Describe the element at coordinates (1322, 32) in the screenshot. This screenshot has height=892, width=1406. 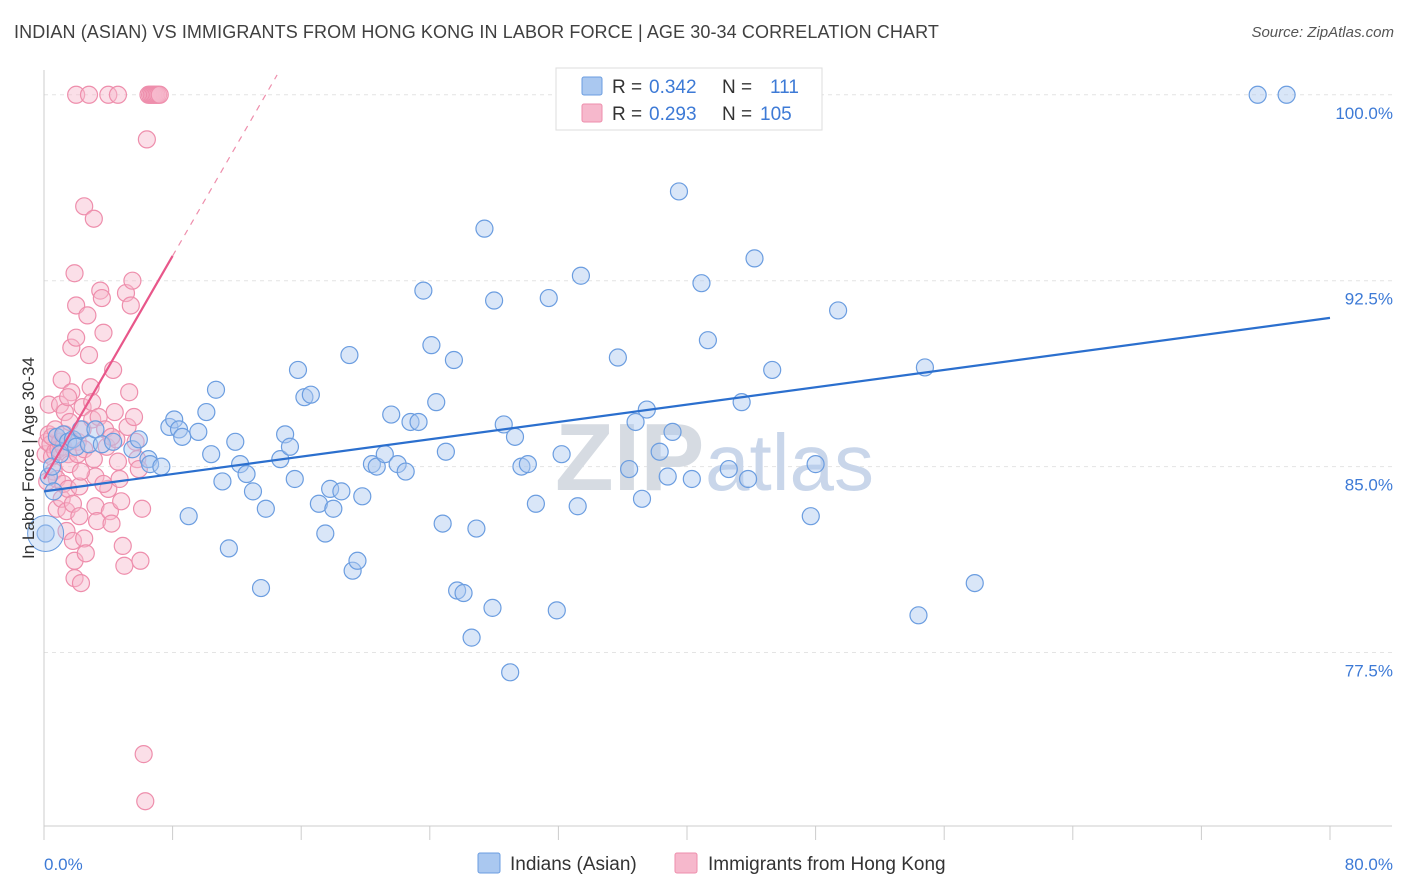
I see `chart-source: Source: ZipAtlas.com` at that location.